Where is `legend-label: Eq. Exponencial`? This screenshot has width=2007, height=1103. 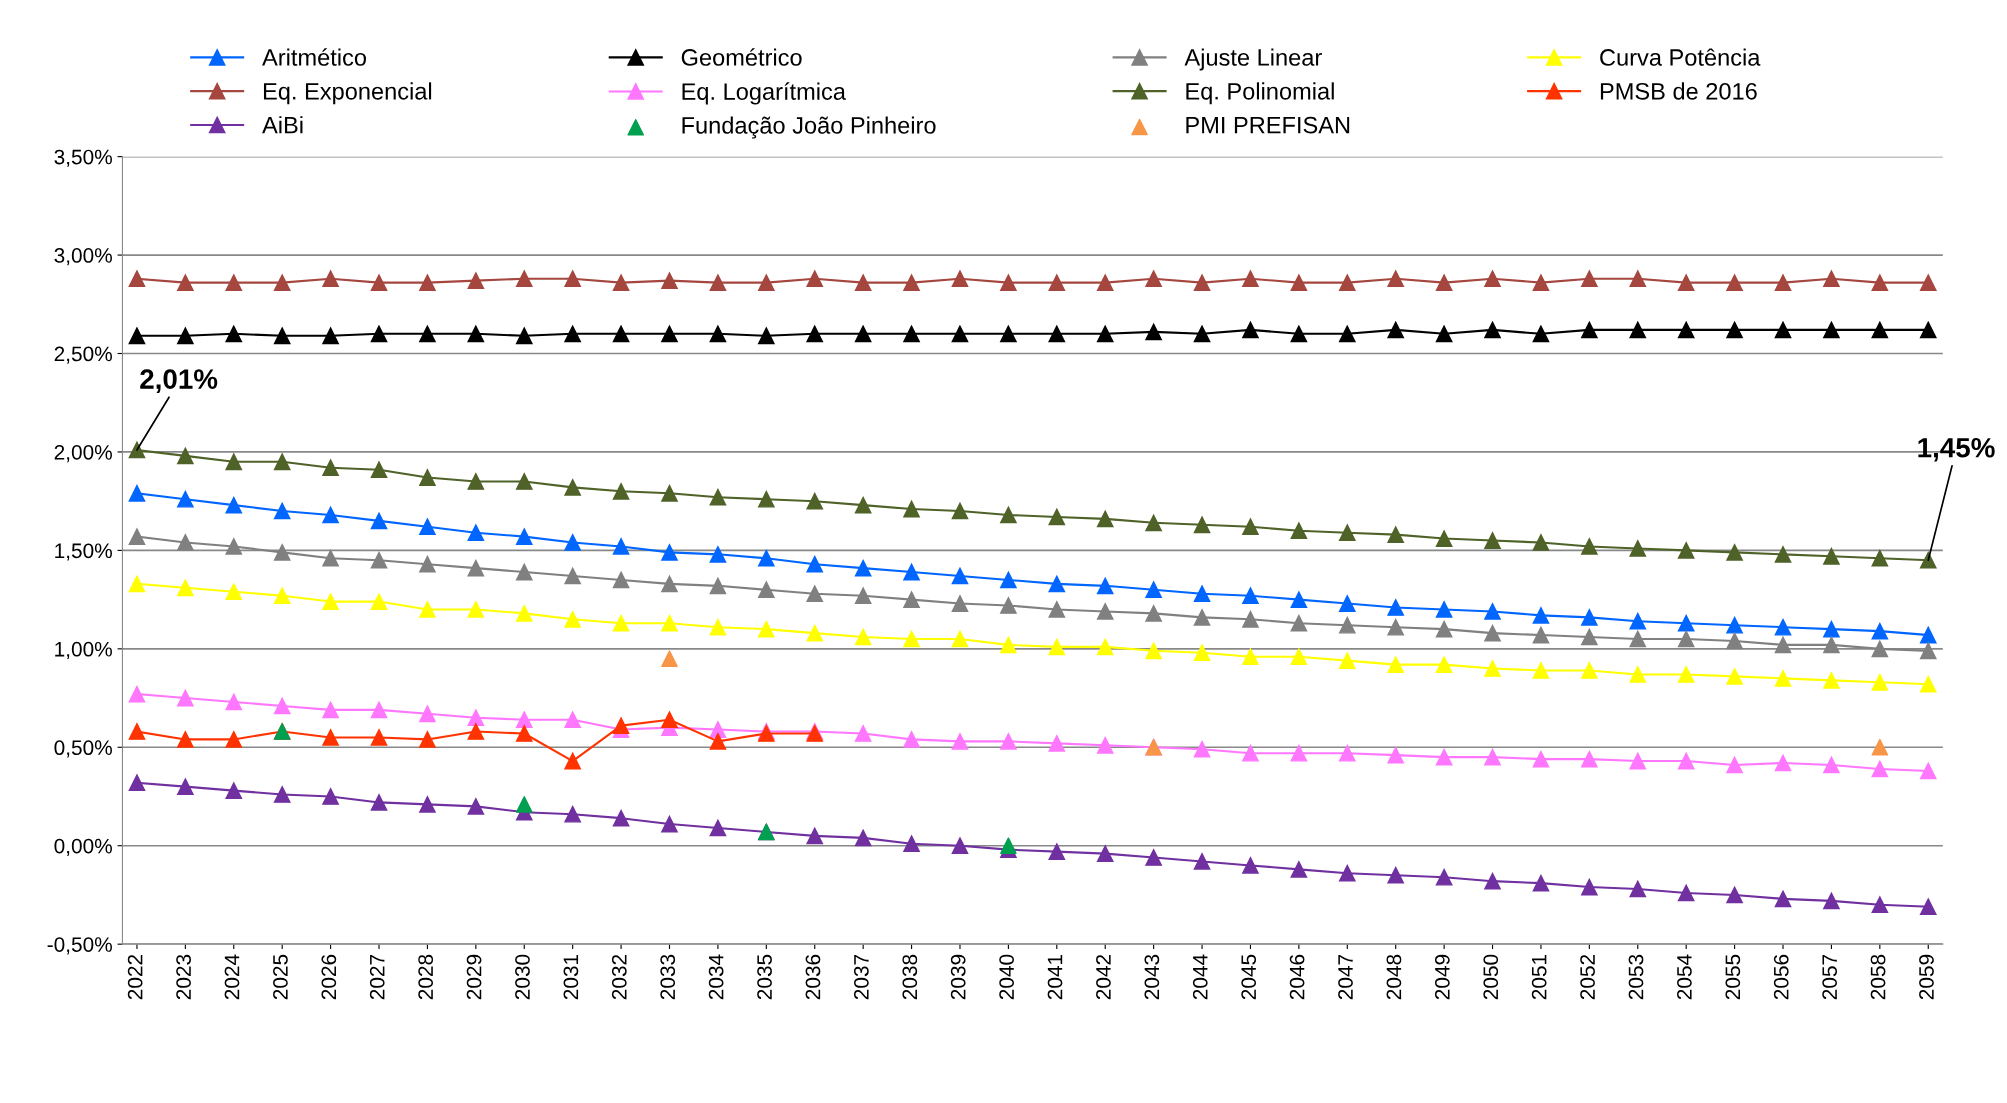
legend-label: Eq. Exponencial is located at coordinates (347, 93).